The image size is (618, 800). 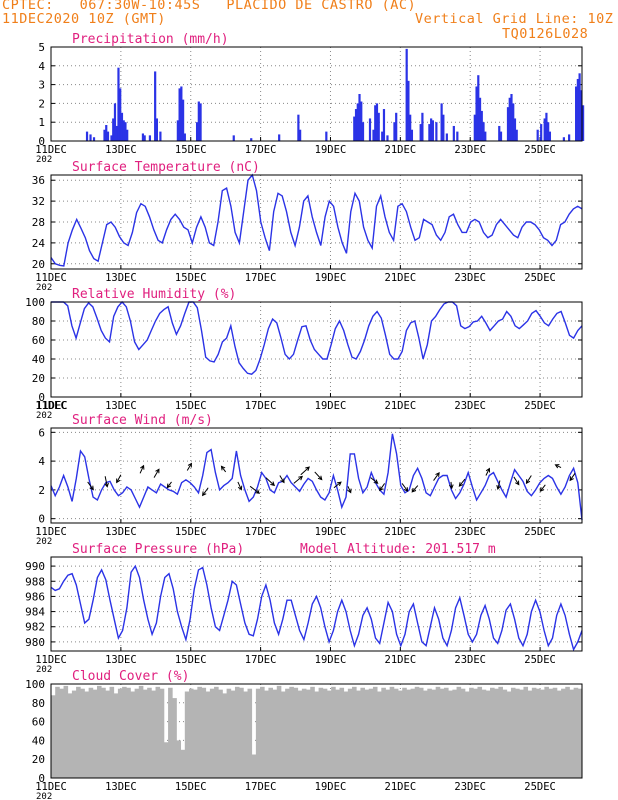 I want to click on panel-title: Precipitation (mm/h), so click(x=150, y=39).